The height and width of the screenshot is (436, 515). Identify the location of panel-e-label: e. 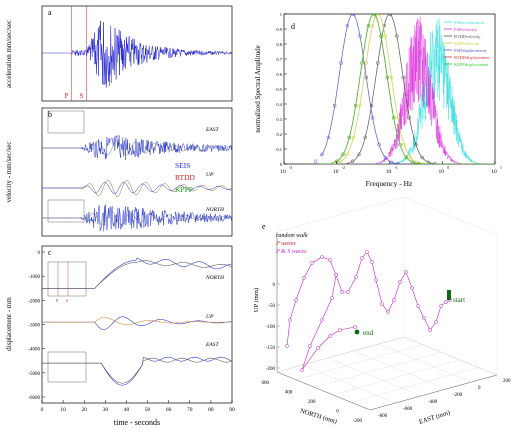
(264, 226).